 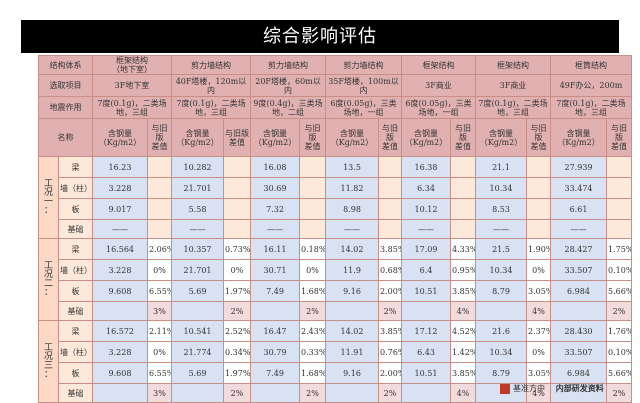 I want to click on header-system-cell: 剪力墙结构, so click(x=363, y=65).